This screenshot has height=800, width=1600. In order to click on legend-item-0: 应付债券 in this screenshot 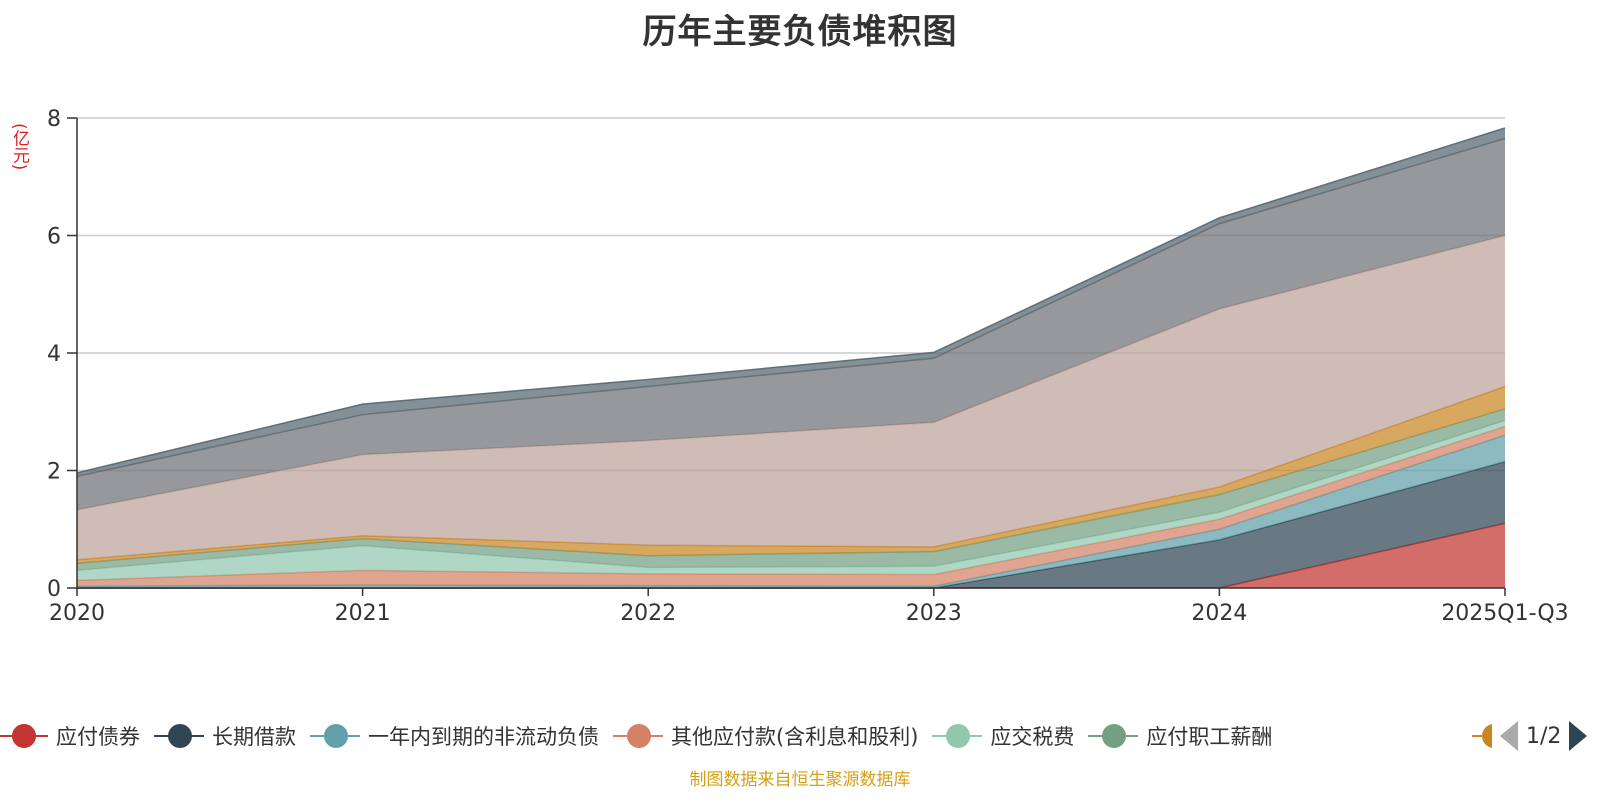, I will do `click(70, 736)`.